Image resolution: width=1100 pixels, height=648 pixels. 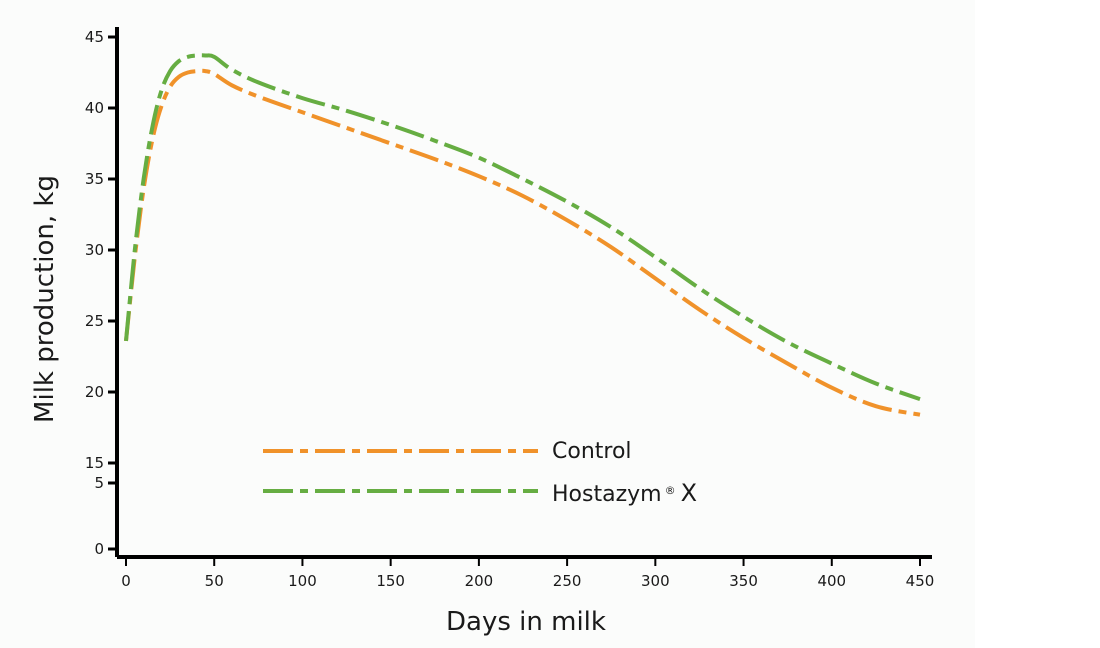 I want to click on y-tick-label: 5, so click(x=99, y=483).